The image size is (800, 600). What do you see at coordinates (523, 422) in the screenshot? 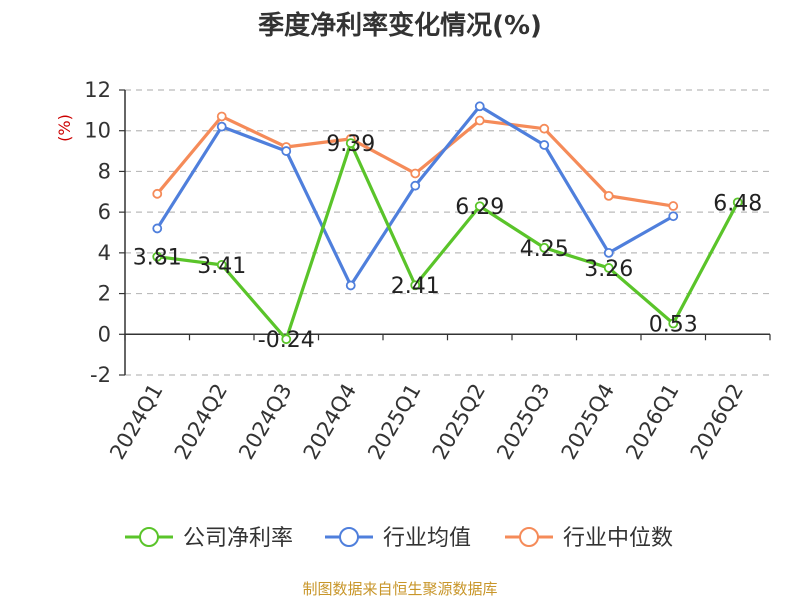
I see `x-tick-label: 2025Q3` at bounding box center [523, 422].